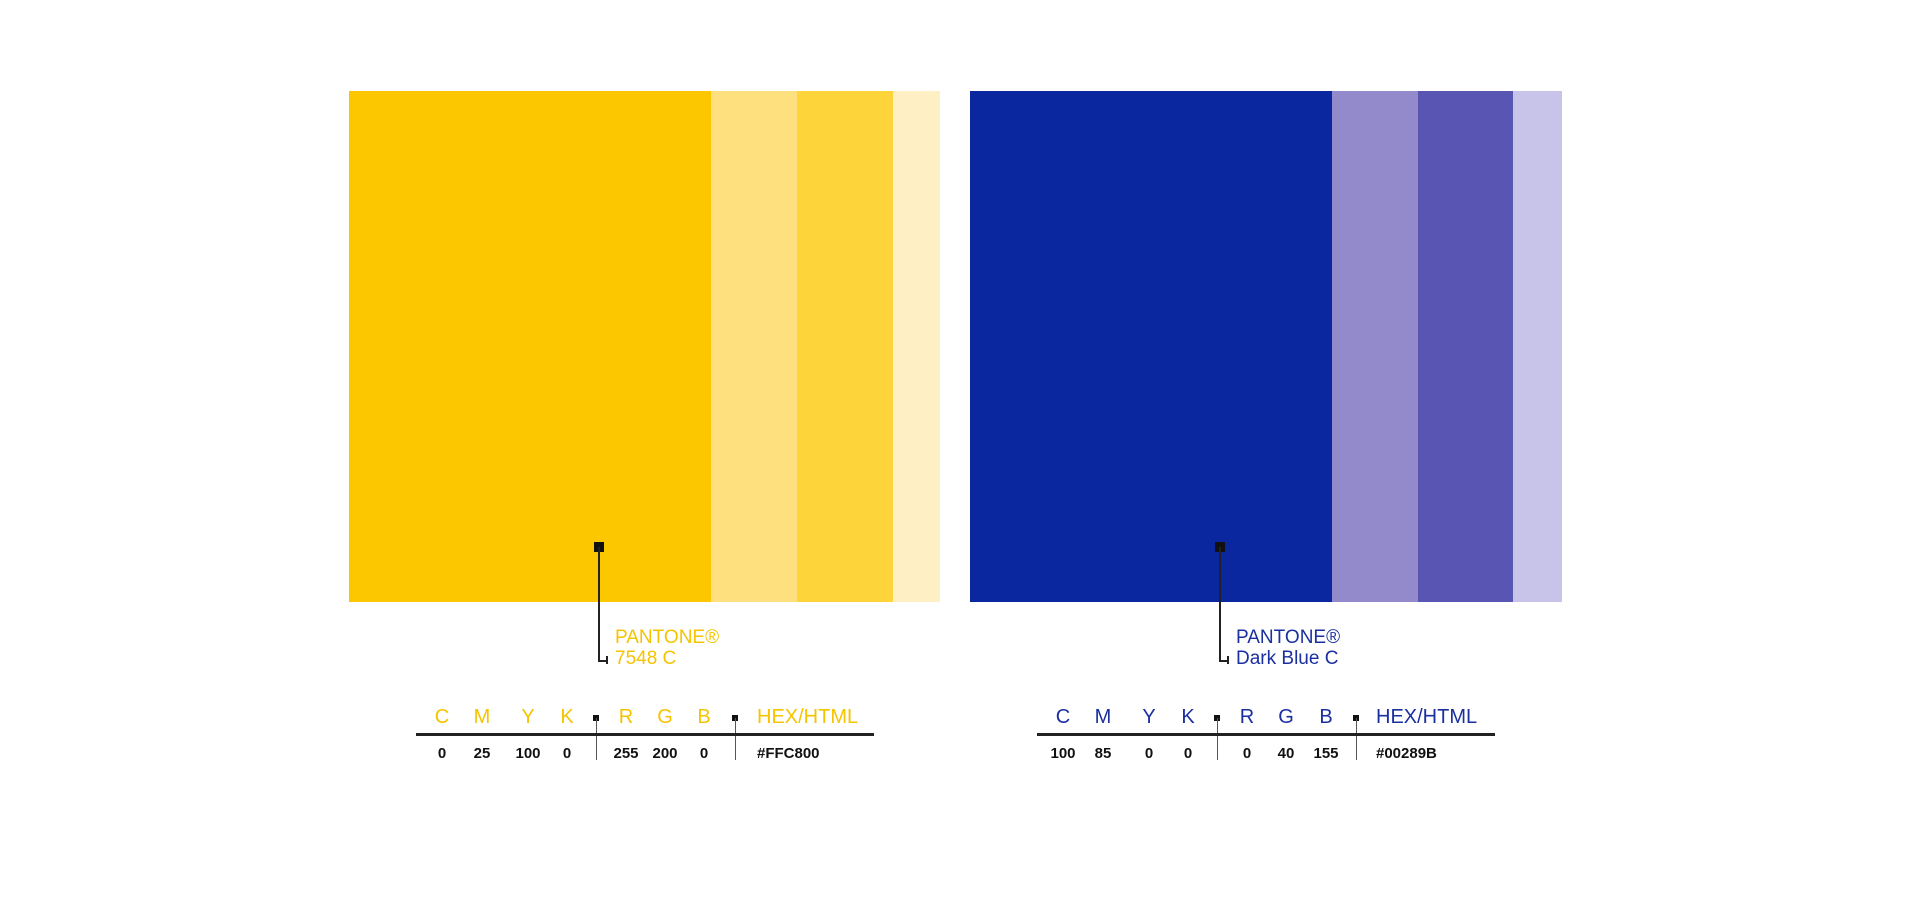 The image size is (1920, 918). What do you see at coordinates (665, 753) in the screenshot?
I see `value-g: 200` at bounding box center [665, 753].